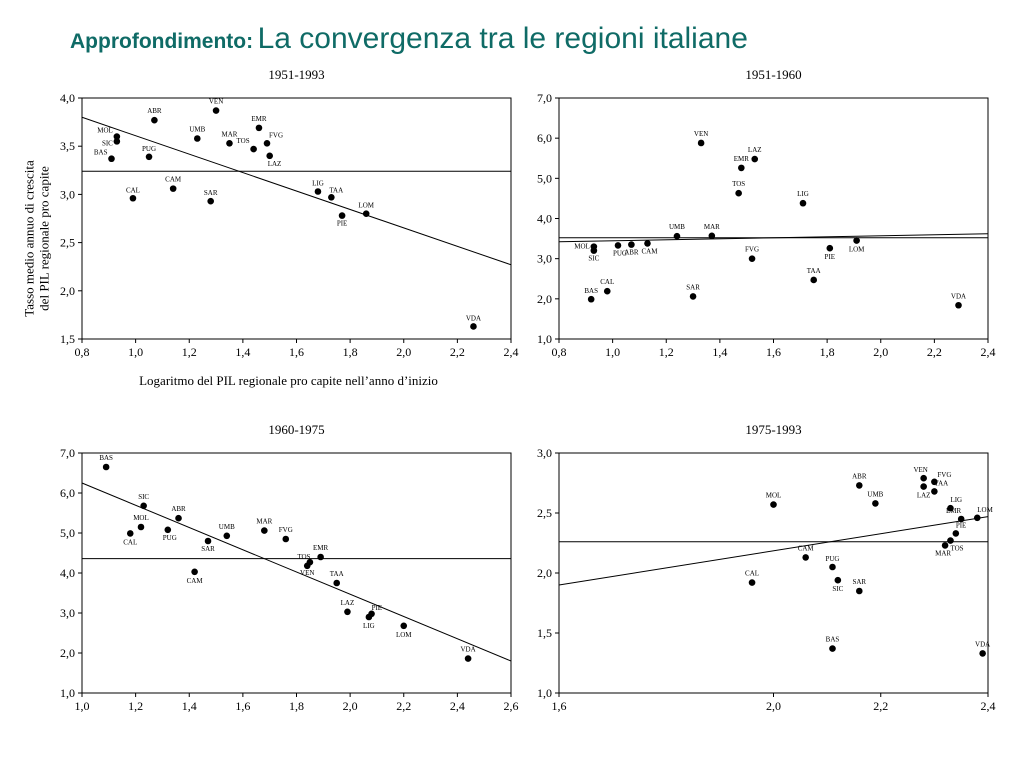  Describe the element at coordinates (956, 549) in the screenshot. I see `point-label: TOS` at that location.